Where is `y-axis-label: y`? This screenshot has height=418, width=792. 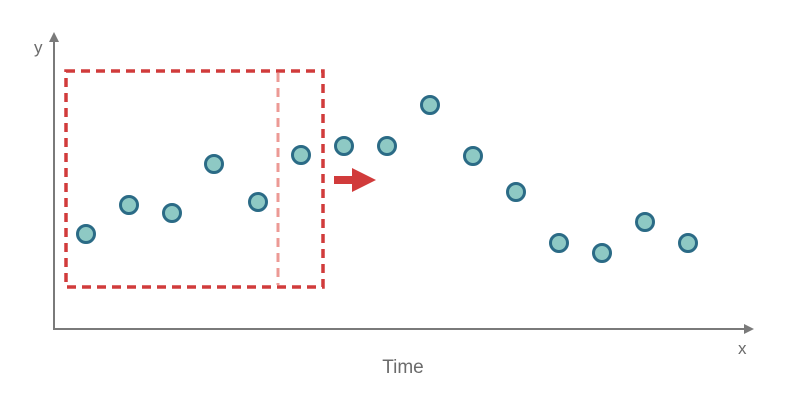
y-axis-label: y is located at coordinates (38, 47).